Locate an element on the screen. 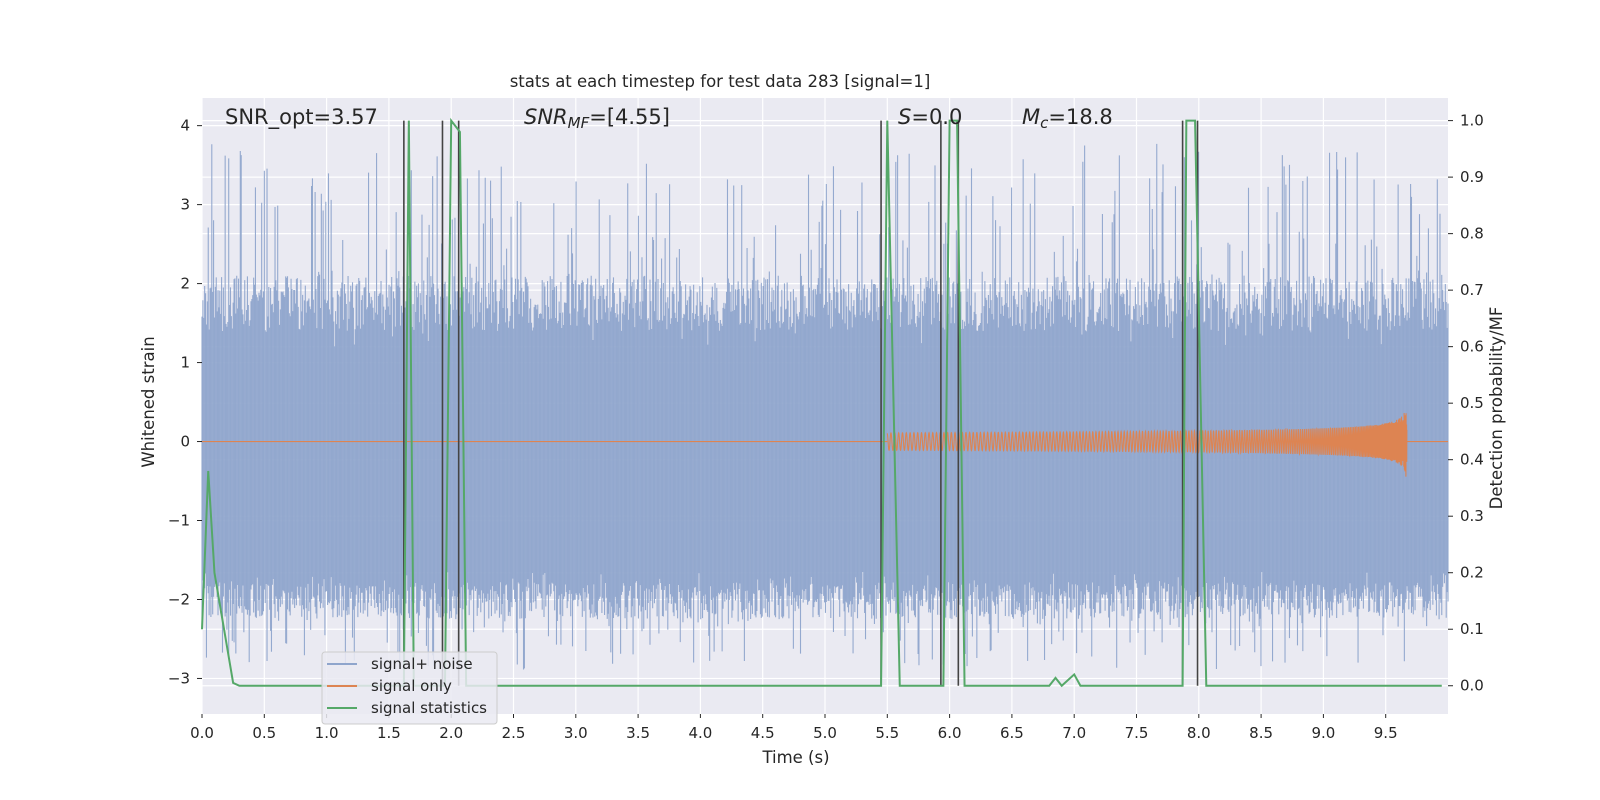  x-tick-label: 5.5 is located at coordinates (887, 733).